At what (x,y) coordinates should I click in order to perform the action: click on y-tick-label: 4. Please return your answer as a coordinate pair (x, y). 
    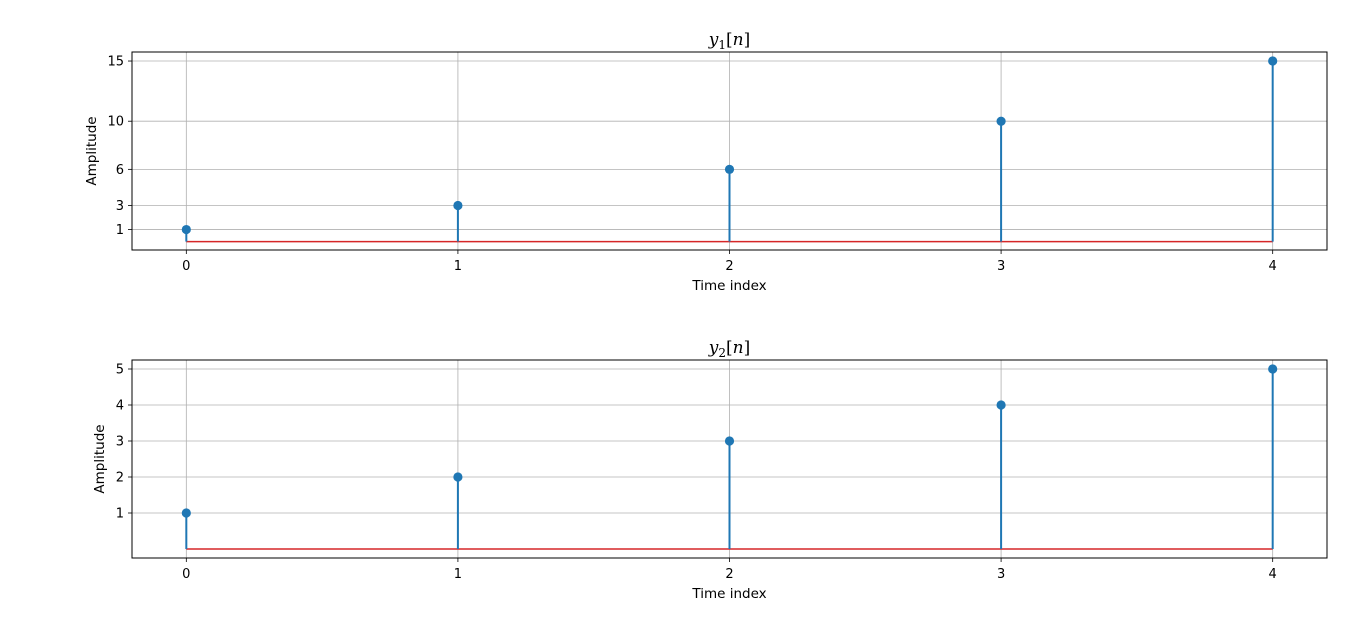
    Looking at the image, I should click on (120, 406).